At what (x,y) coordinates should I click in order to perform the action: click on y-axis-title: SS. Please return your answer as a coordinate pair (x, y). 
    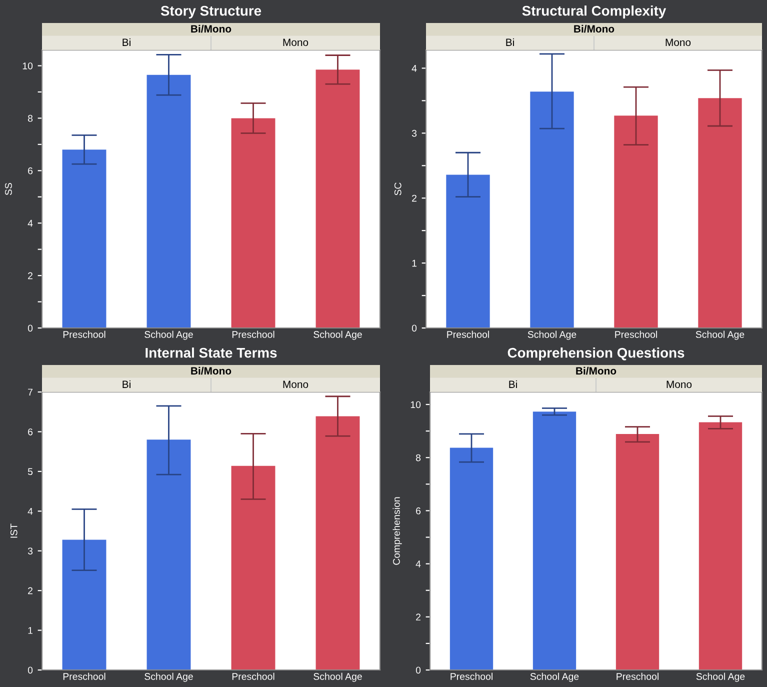
    Looking at the image, I should click on (8, 189).